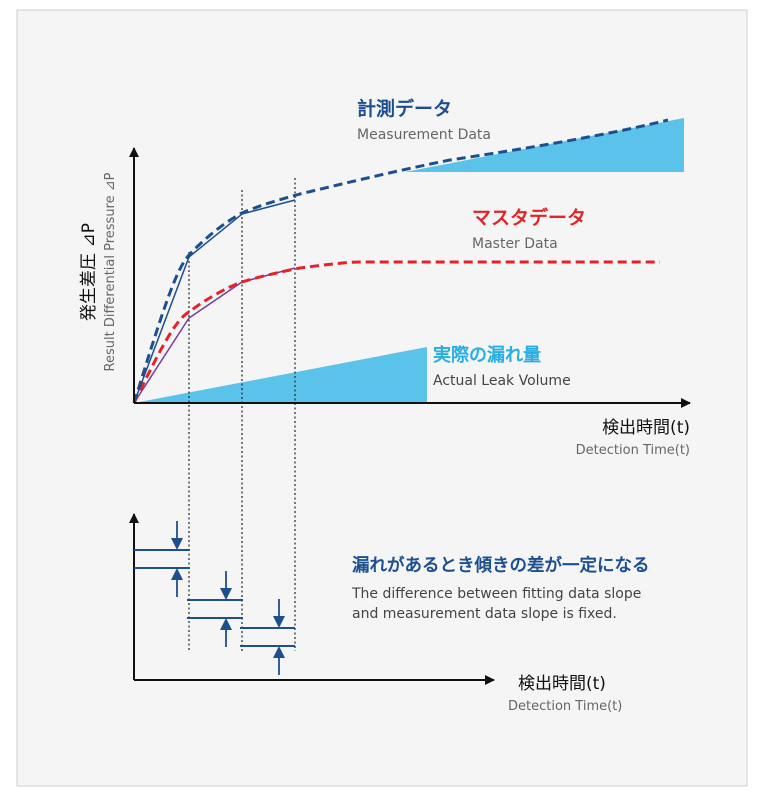 The image size is (760, 792). Describe the element at coordinates (529, 217) in the screenshot. I see `master-label-jp: マスタデータ` at that location.